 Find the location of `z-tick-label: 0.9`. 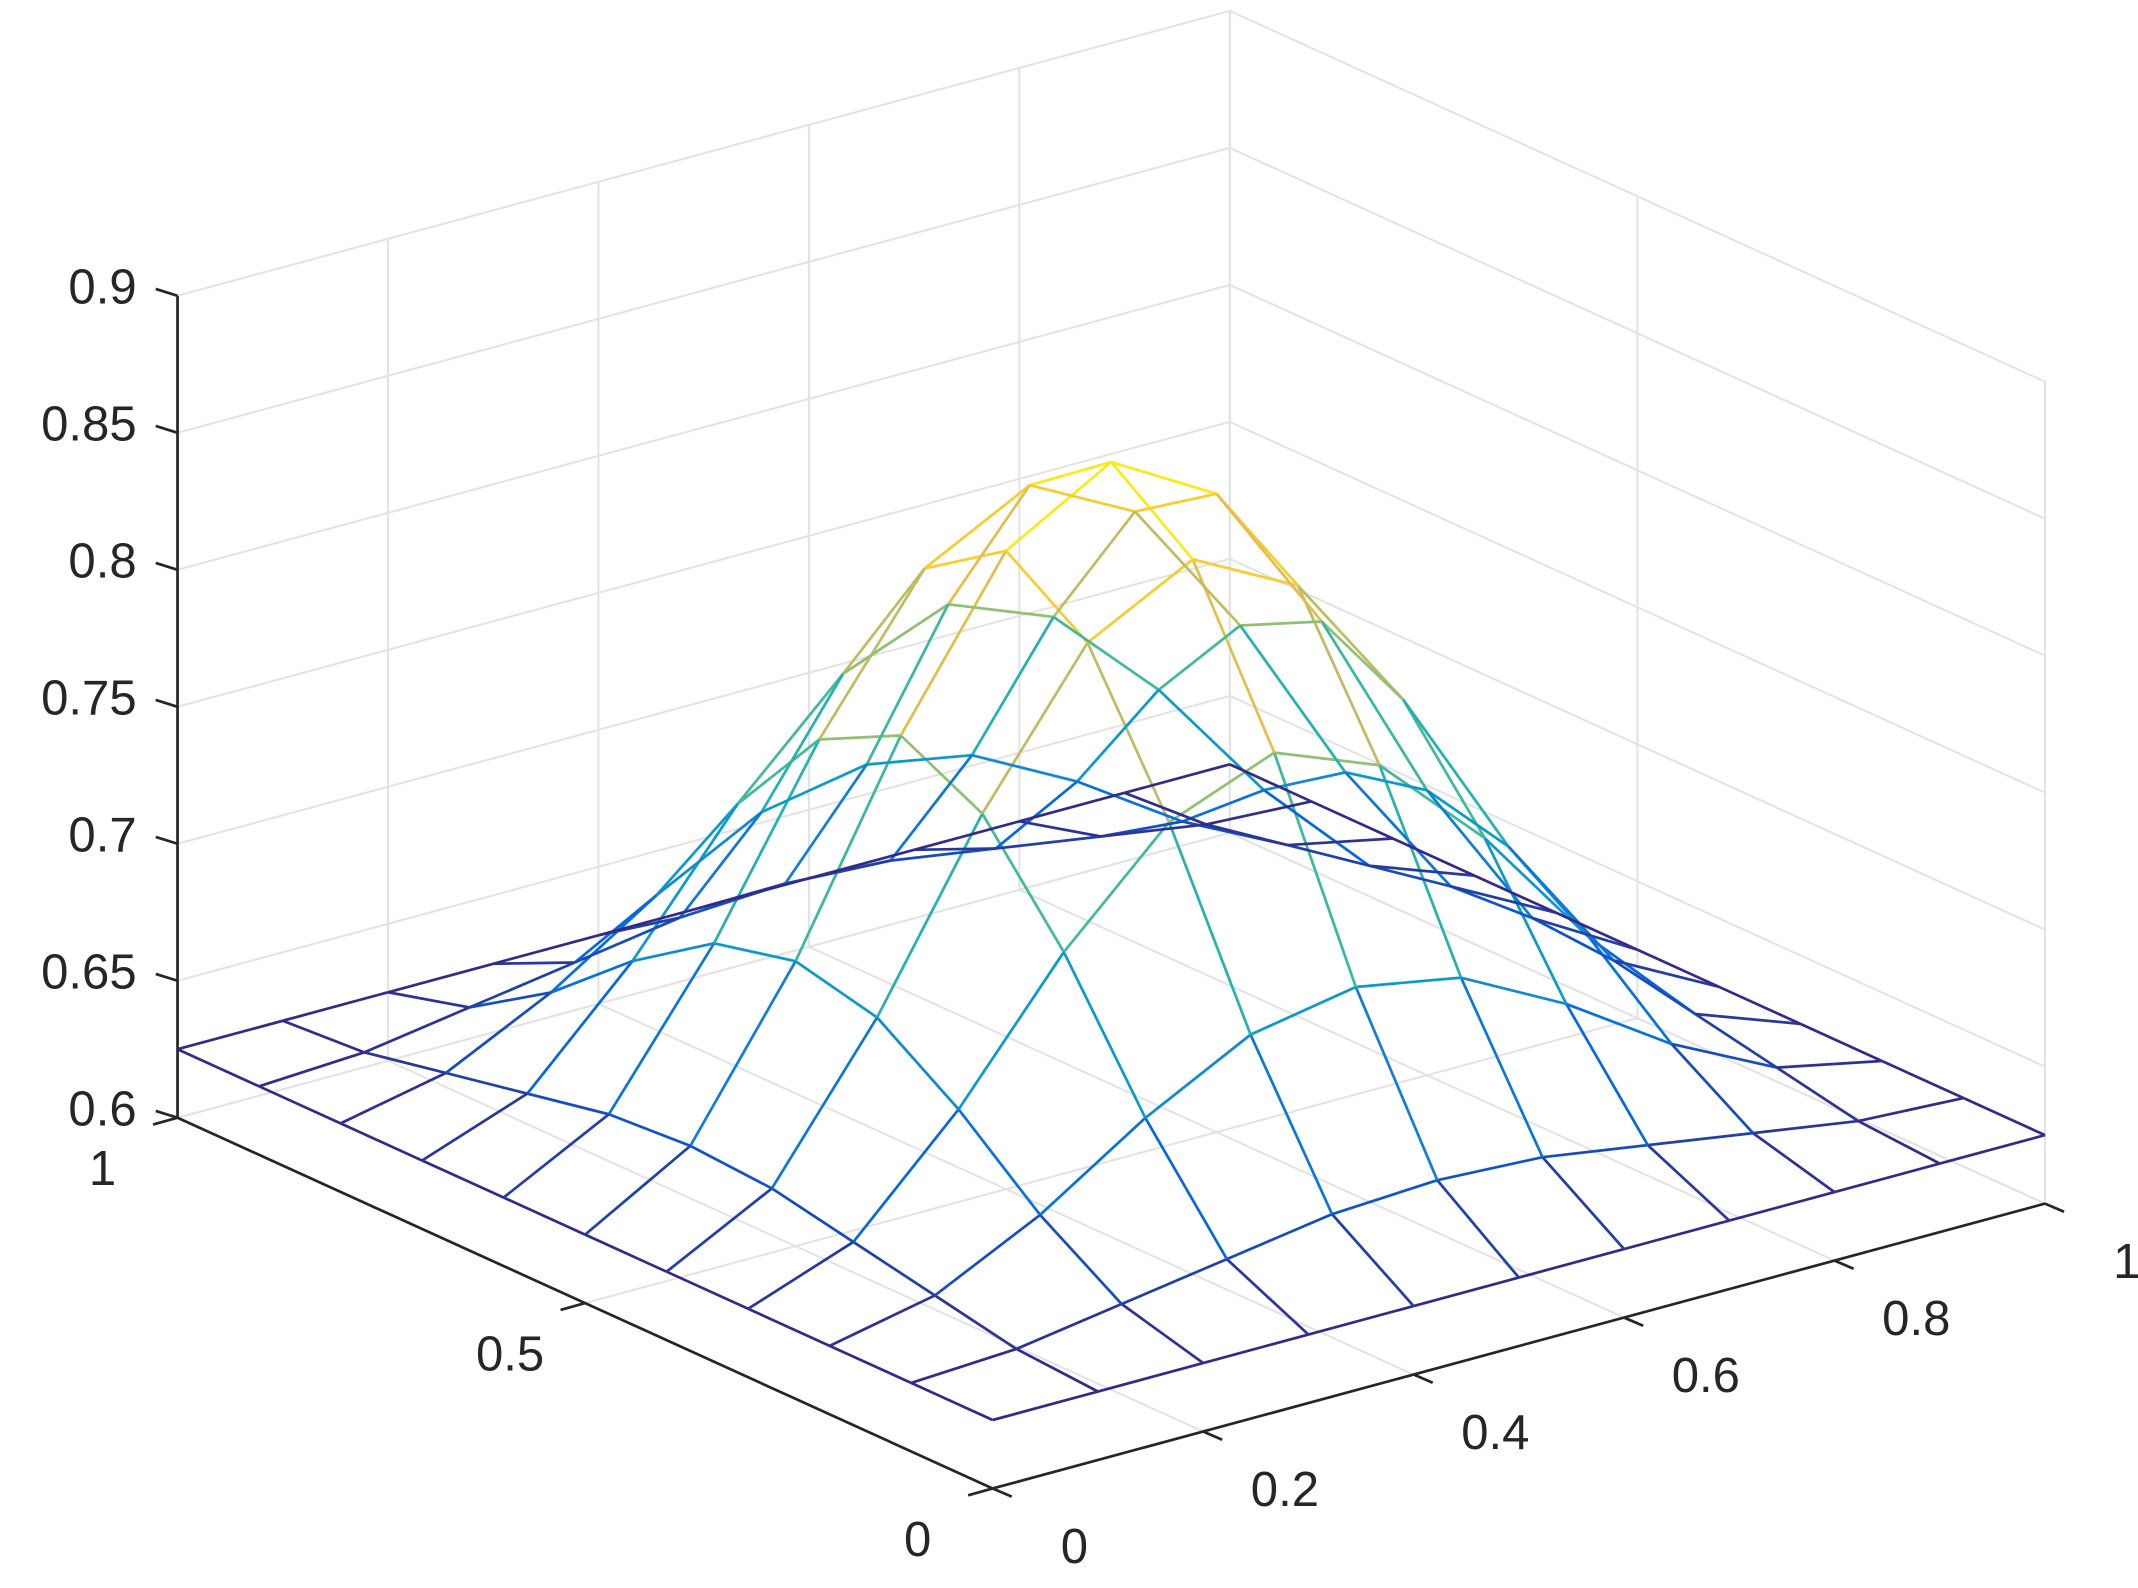

z-tick-label: 0.9 is located at coordinates (102, 287).